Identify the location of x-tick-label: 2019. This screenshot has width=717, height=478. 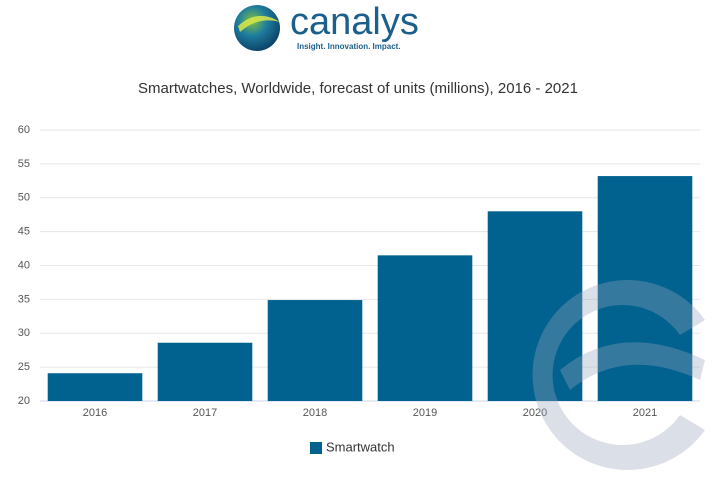
(425, 413).